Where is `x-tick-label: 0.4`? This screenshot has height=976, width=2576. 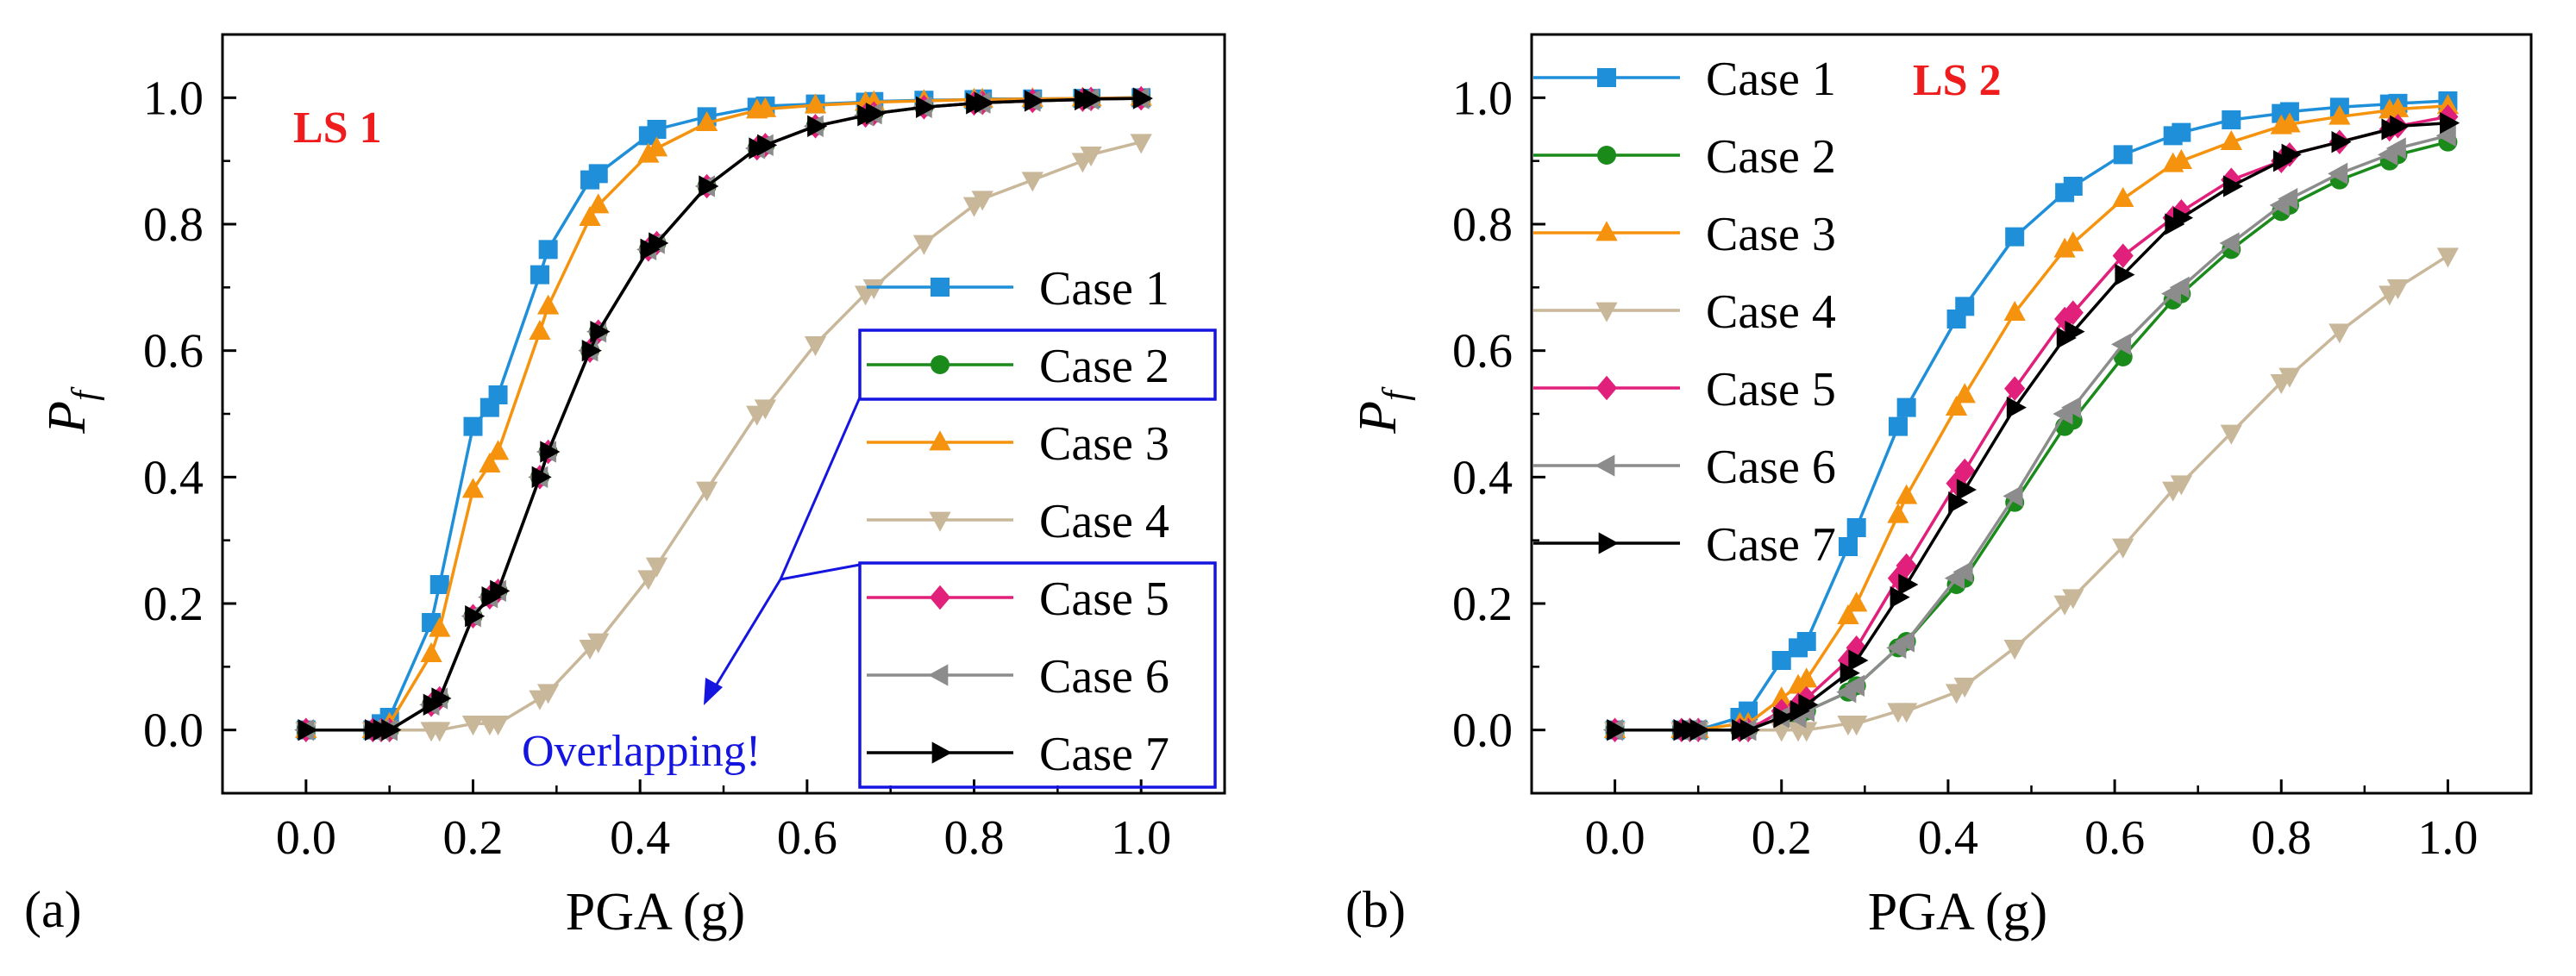
x-tick-label: 0.4 is located at coordinates (640, 838).